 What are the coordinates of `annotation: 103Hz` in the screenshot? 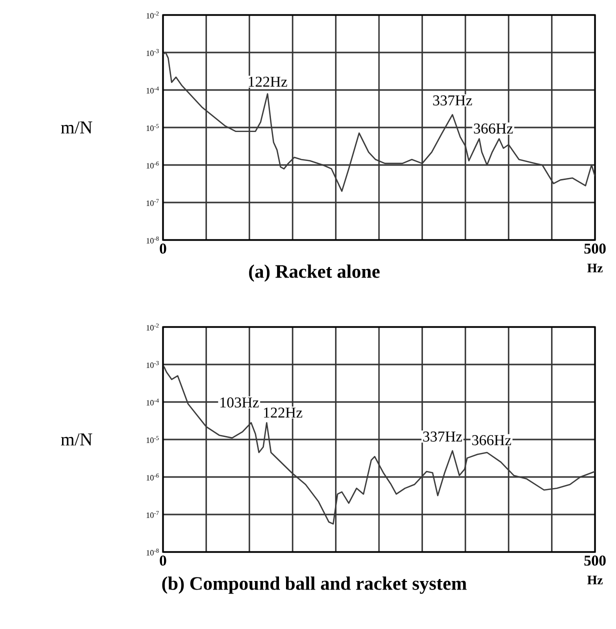 It's located at (239, 402).